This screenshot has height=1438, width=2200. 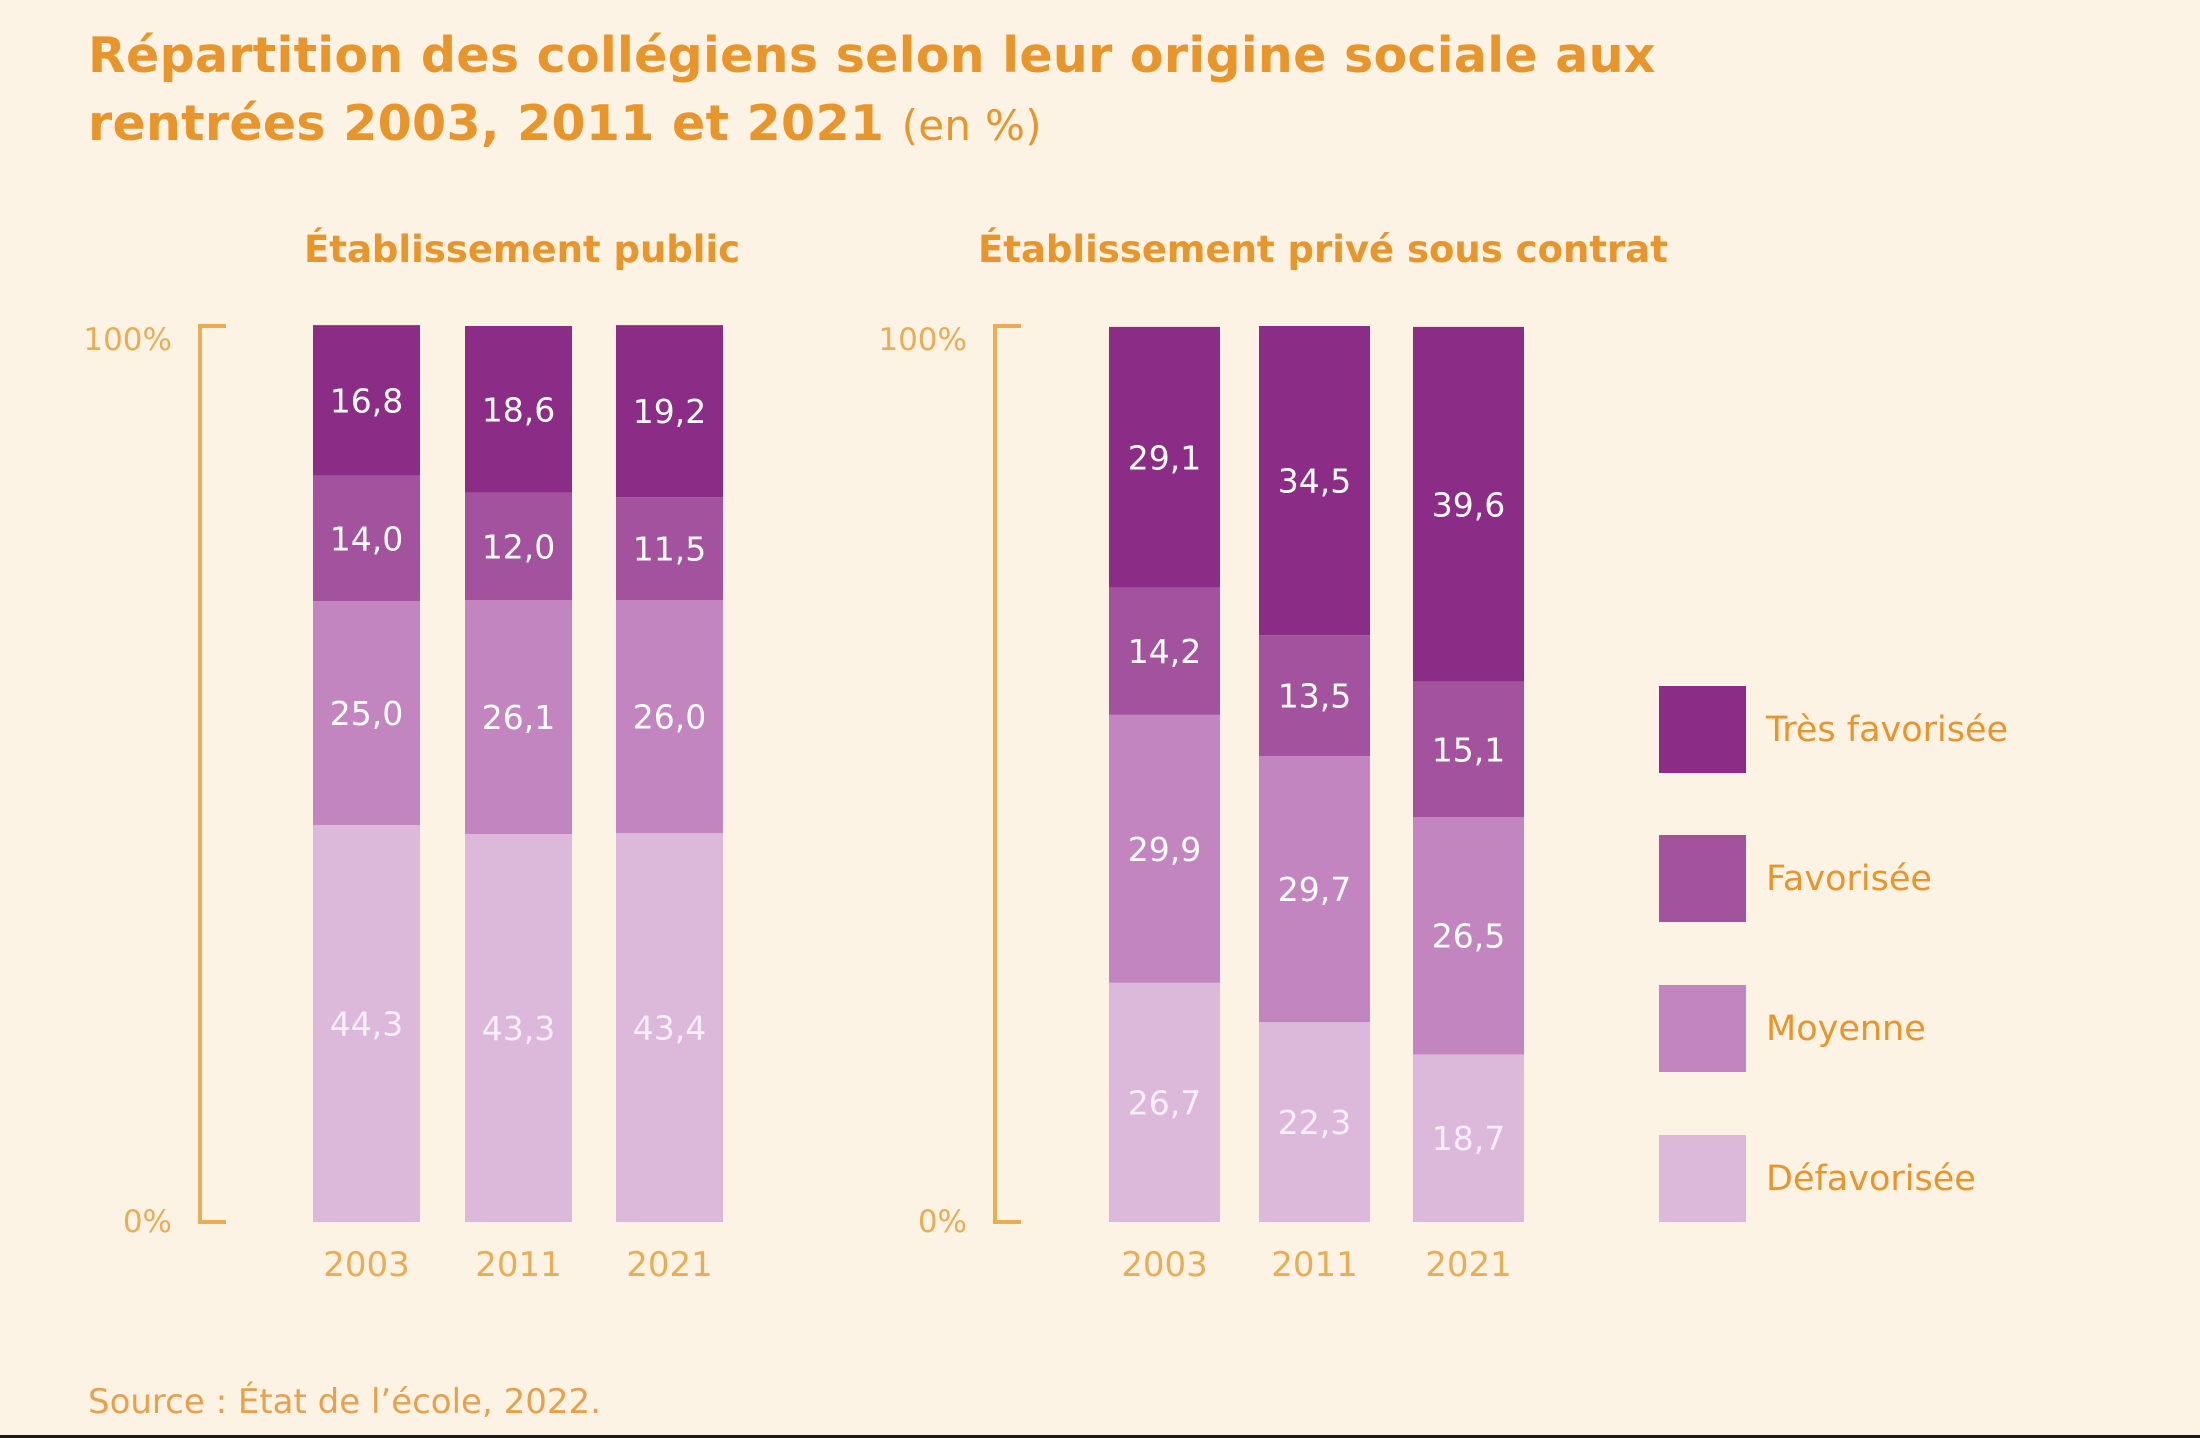 I want to click on public-bar-label-2003-3: 16,8, so click(x=366, y=400).